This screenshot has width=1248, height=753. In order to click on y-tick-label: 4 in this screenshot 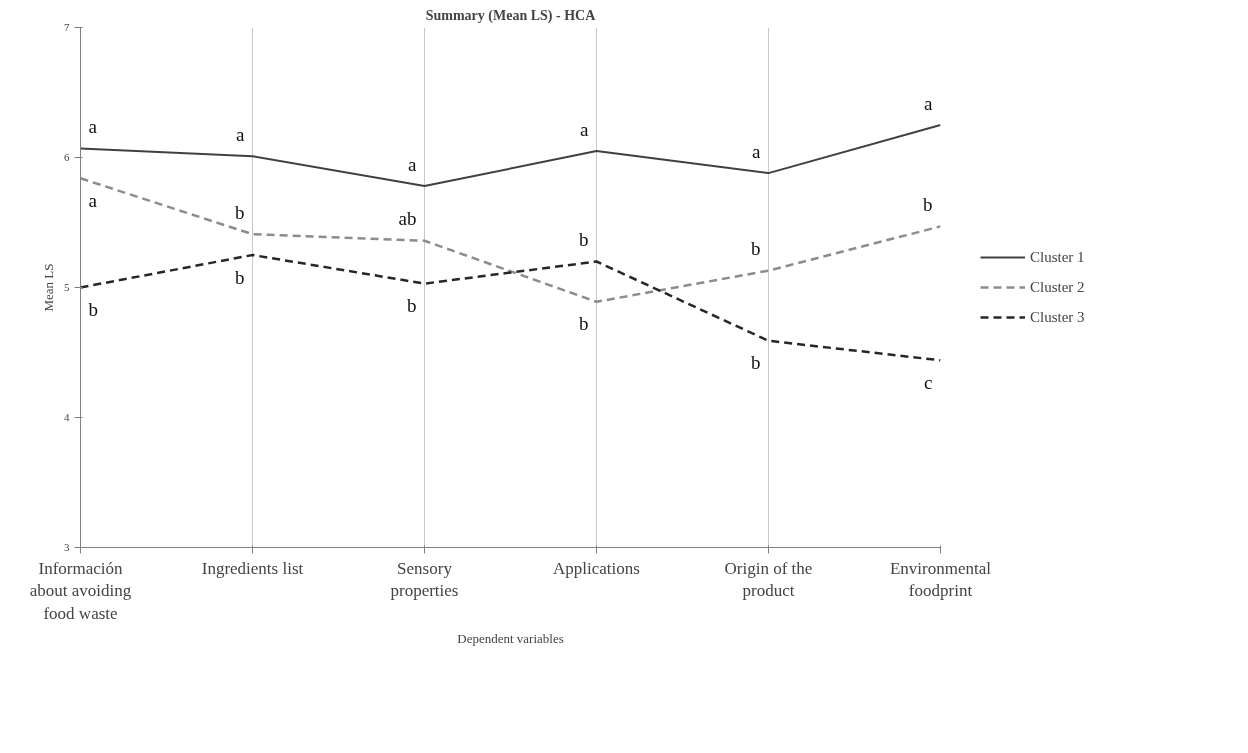, I will do `click(67, 417)`.